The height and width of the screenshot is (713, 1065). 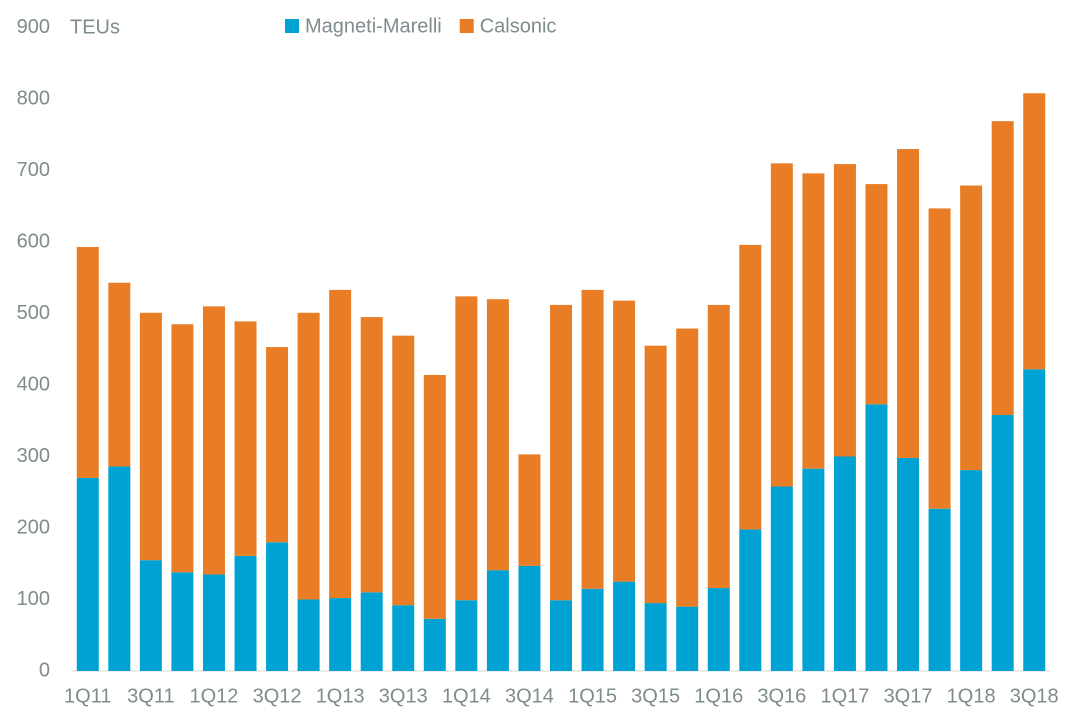 What do you see at coordinates (33, 313) in the screenshot?
I see `y-tick-label: 500` at bounding box center [33, 313].